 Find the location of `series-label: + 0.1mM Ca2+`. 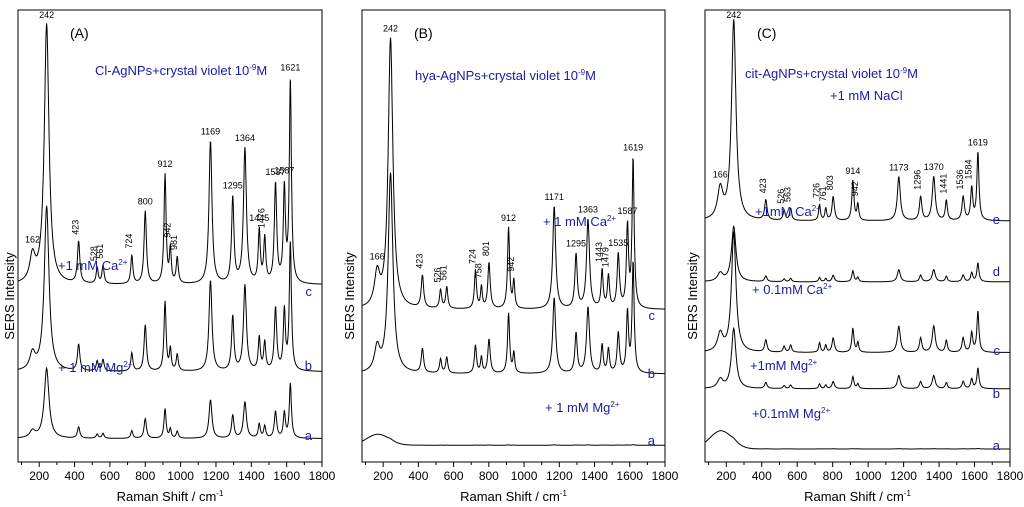

series-label: + 0.1mM Ca2+ is located at coordinates (792, 289).